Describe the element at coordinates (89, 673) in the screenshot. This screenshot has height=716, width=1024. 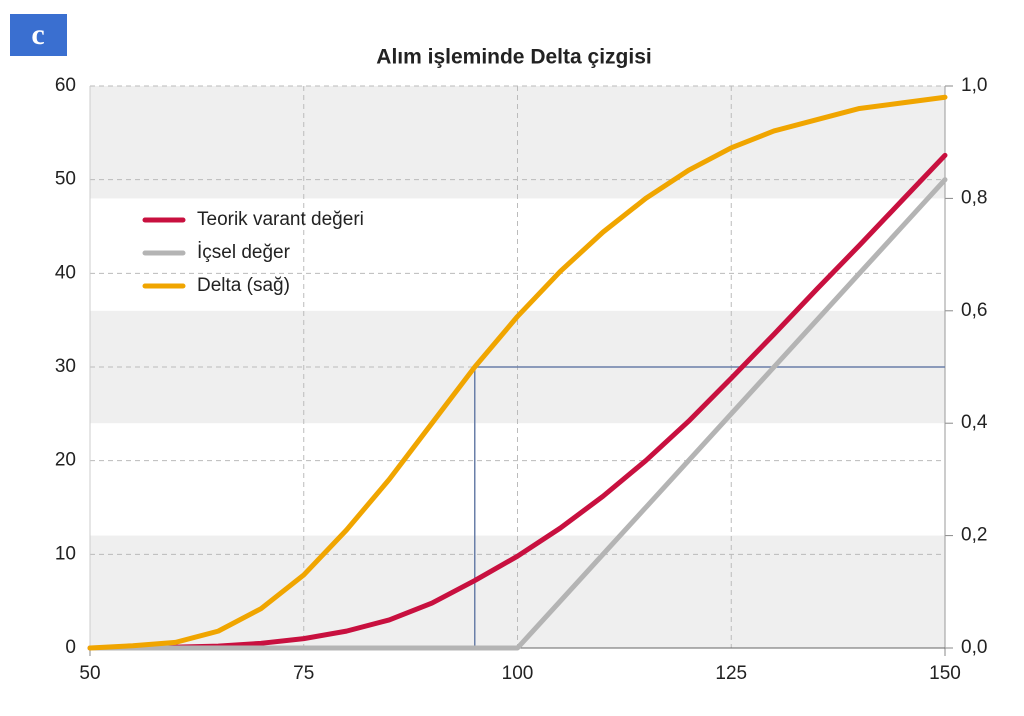
I see `x-tick-label: 50` at that location.